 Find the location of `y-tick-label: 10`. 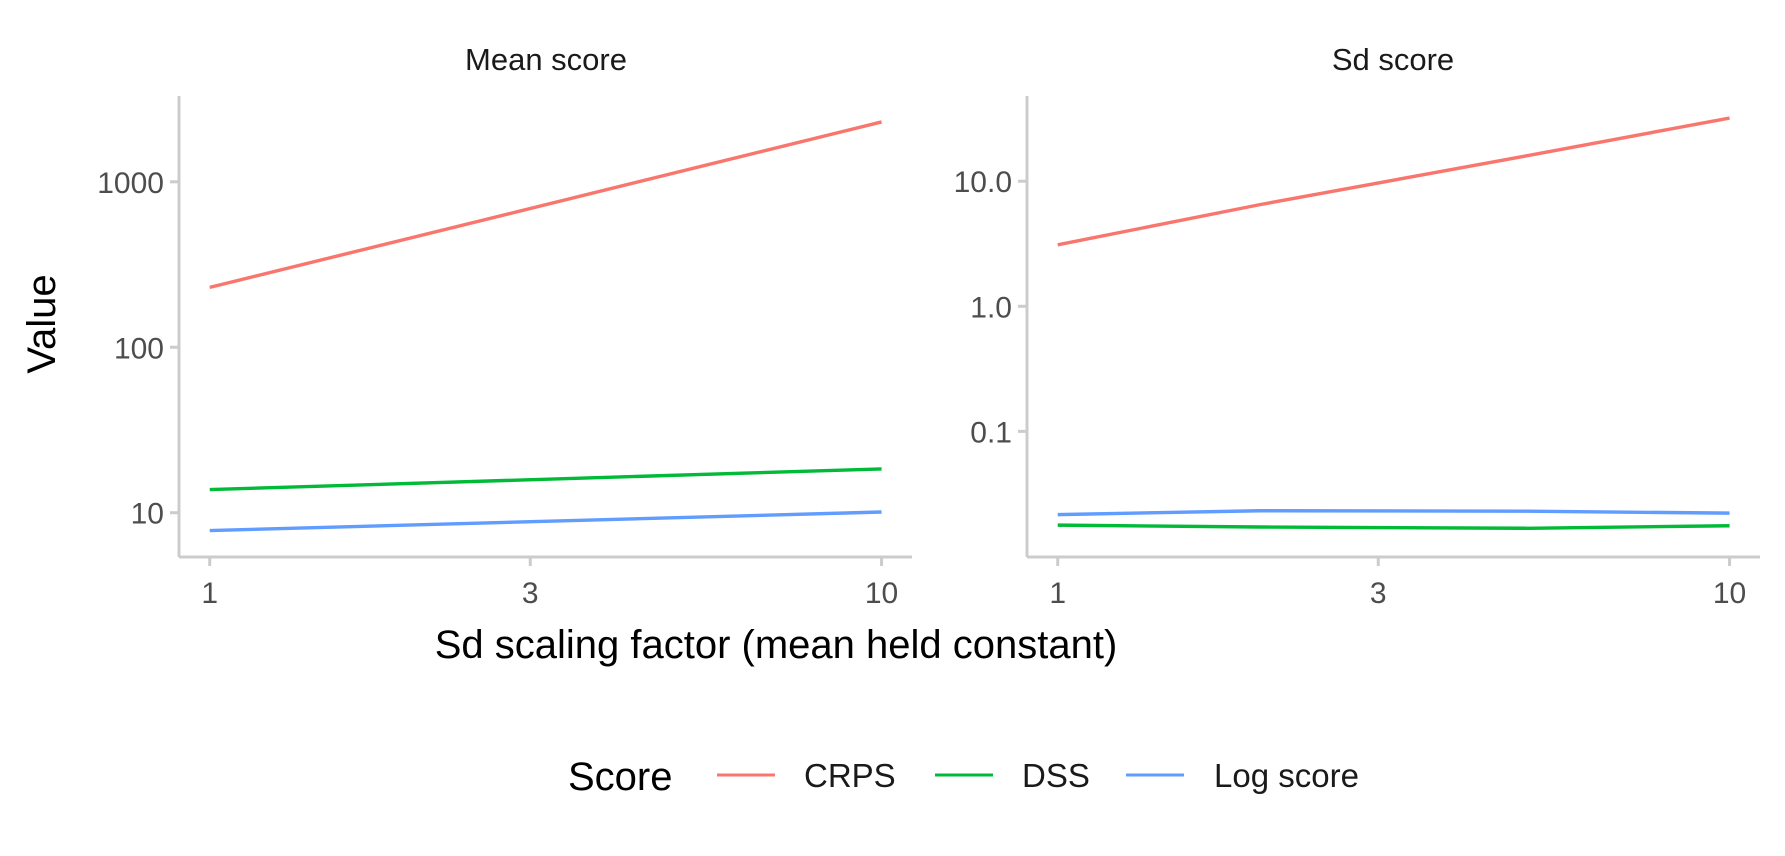

y-tick-label: 10 is located at coordinates (147, 514).